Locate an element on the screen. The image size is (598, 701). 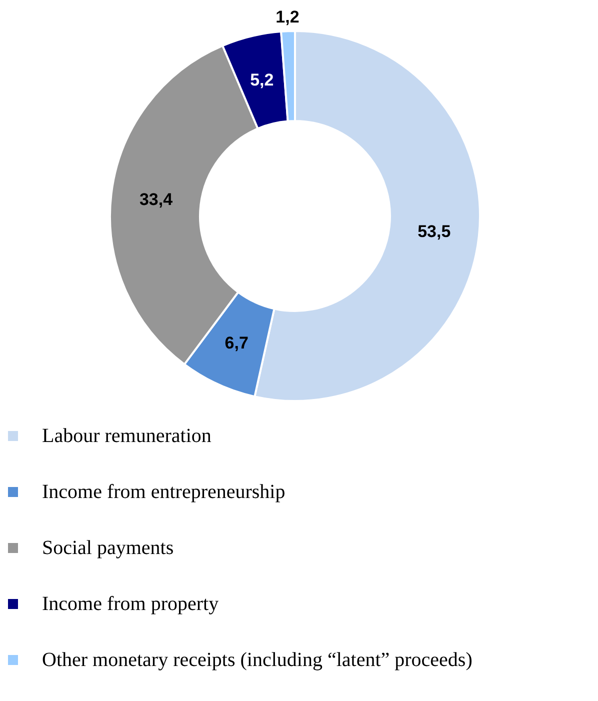
data-label: 53,5 is located at coordinates (434, 231).